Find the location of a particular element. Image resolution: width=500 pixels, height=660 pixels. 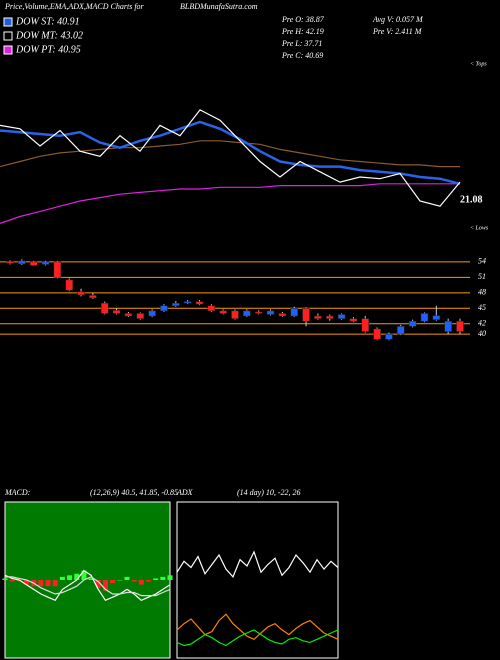

panel-title: MACD: is located at coordinates (17, 492).